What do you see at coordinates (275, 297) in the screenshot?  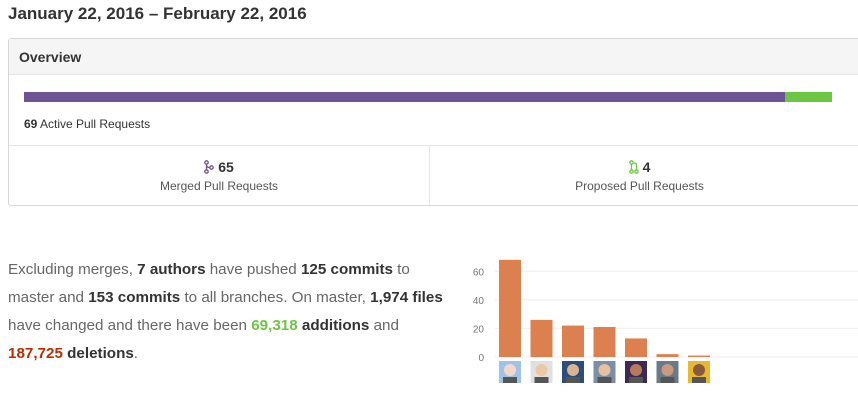 I see `summary-text-4: to all branches. On master,` at bounding box center [275, 297].